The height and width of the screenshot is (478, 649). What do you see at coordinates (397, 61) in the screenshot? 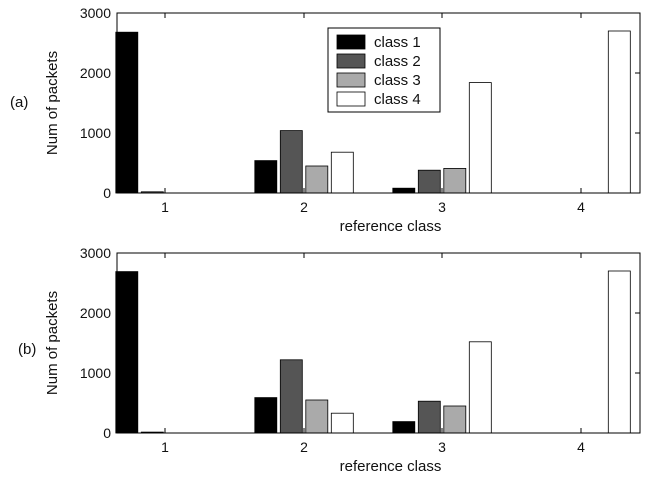
I see `chart-a-legend-label-class-2: class 2` at bounding box center [397, 61].